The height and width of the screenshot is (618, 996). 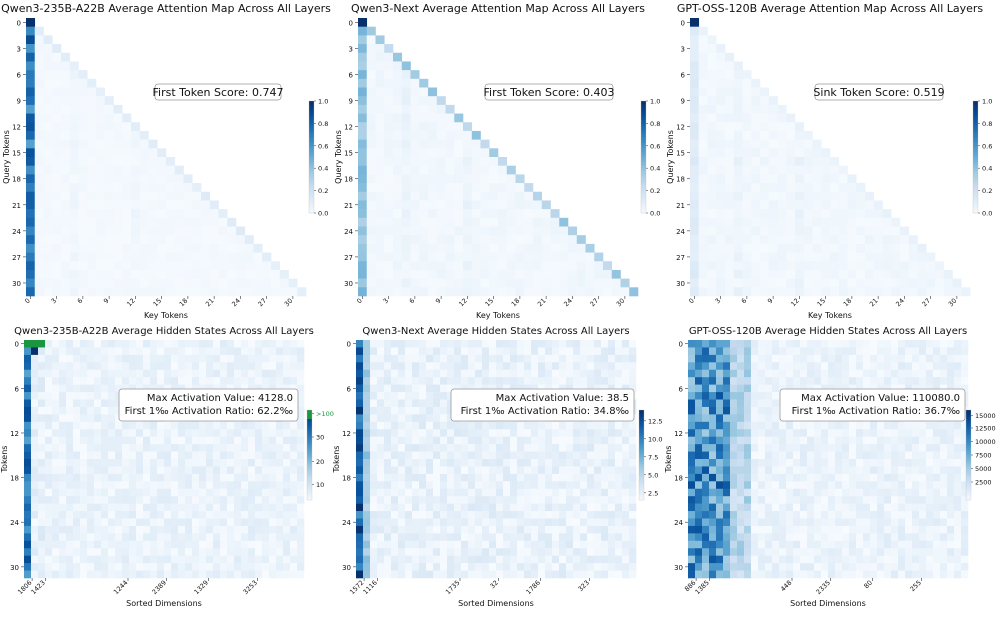 What do you see at coordinates (348, 206) in the screenshot?
I see `y-tick-label: 21` at bounding box center [348, 206].